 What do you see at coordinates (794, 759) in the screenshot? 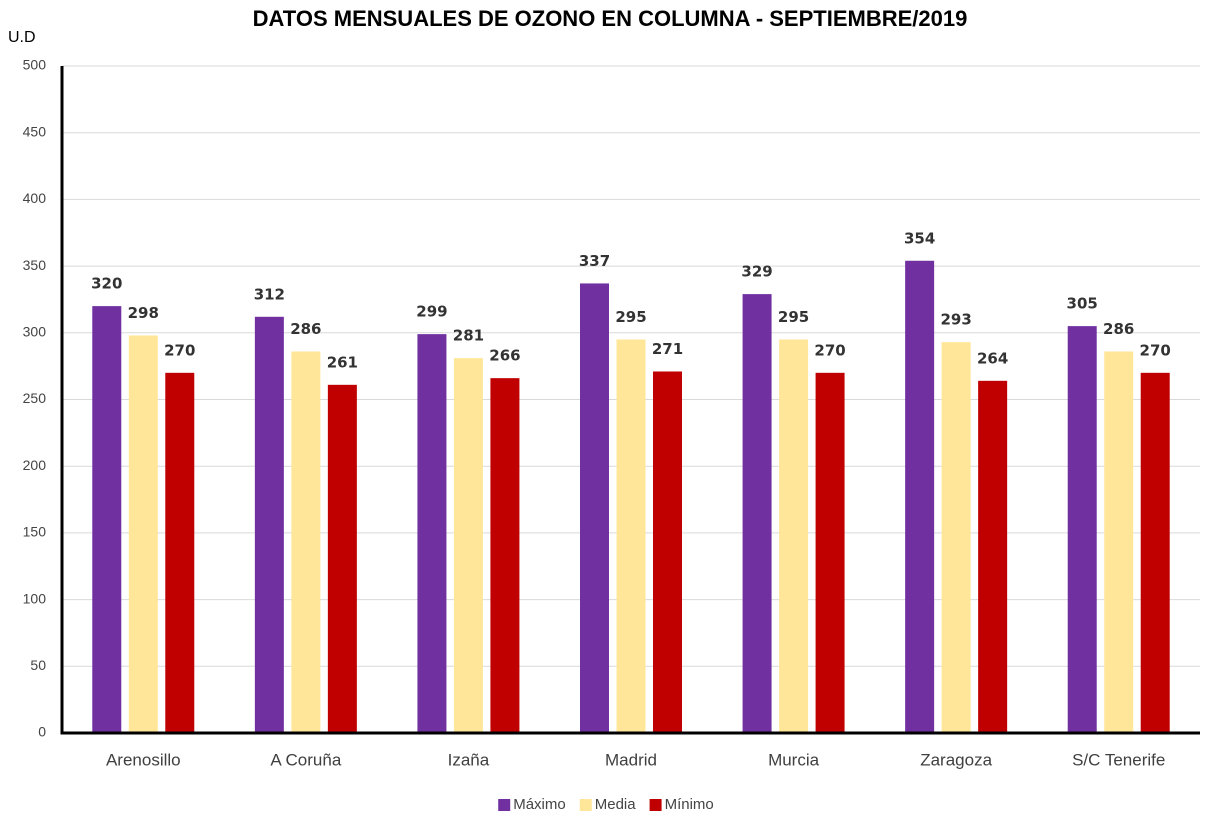
I see `x-tick-label: Murcia` at bounding box center [794, 759].